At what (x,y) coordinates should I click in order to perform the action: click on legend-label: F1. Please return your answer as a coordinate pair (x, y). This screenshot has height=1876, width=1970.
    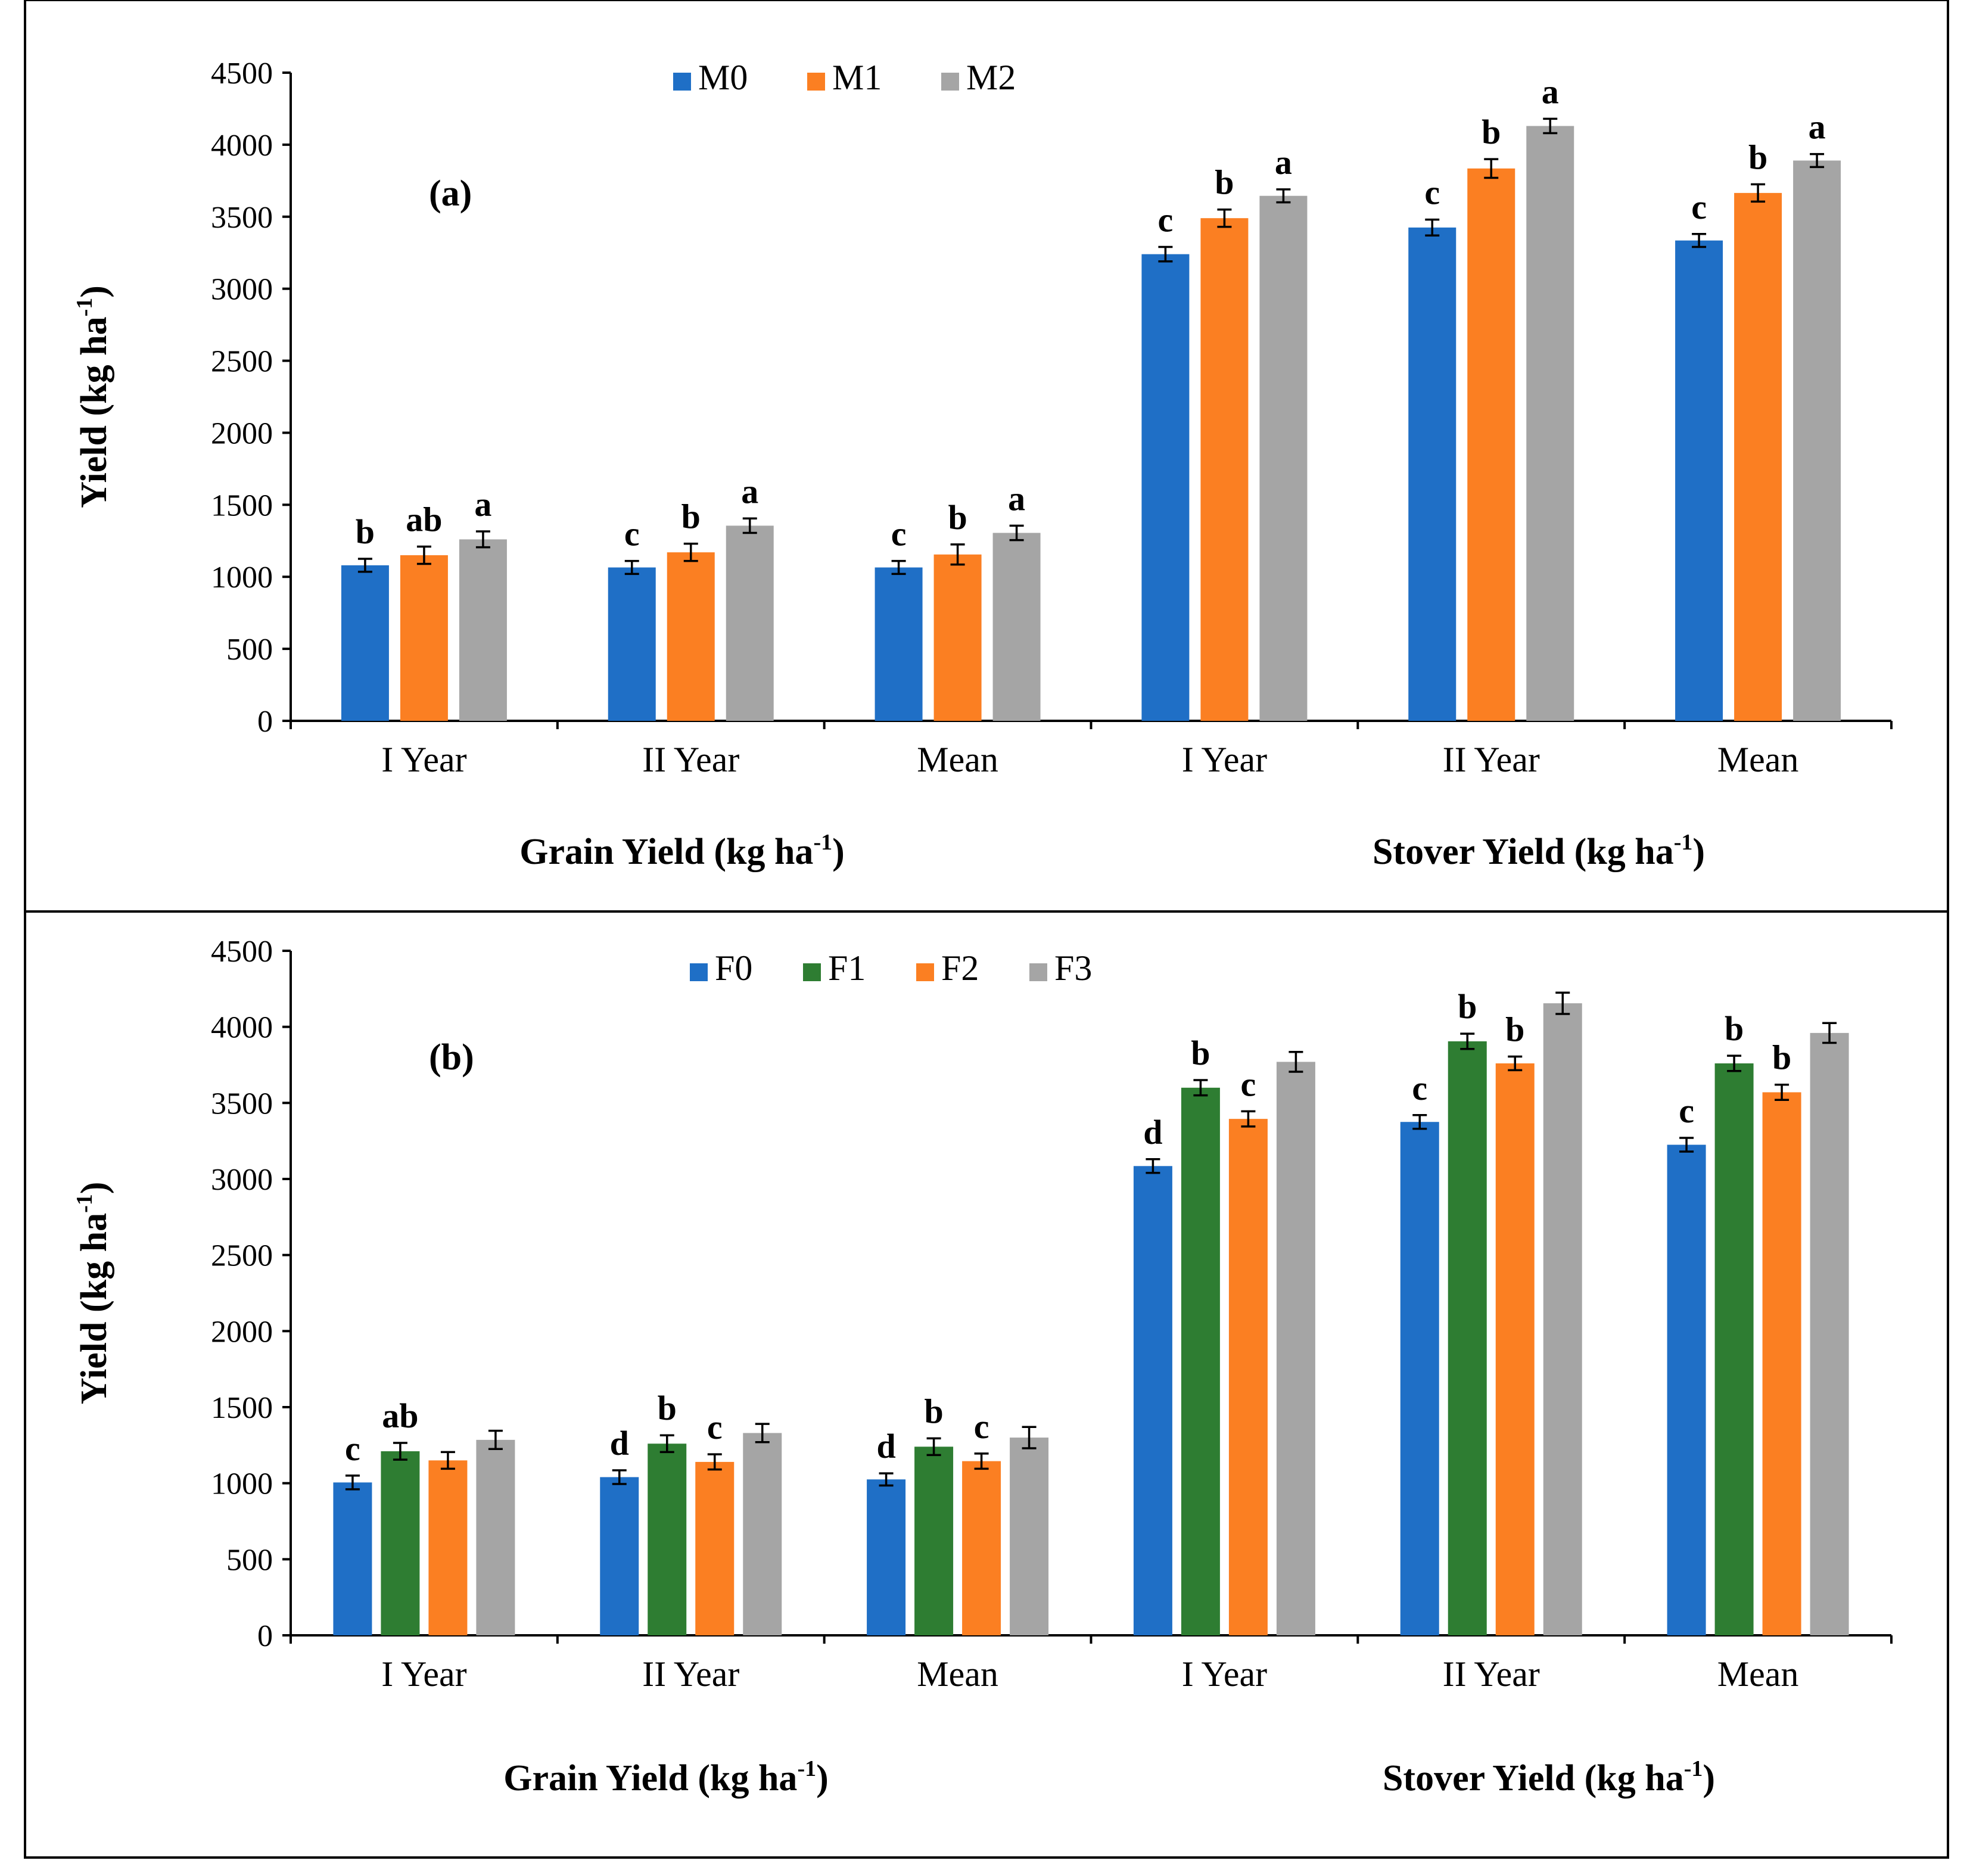
    Looking at the image, I should click on (847, 968).